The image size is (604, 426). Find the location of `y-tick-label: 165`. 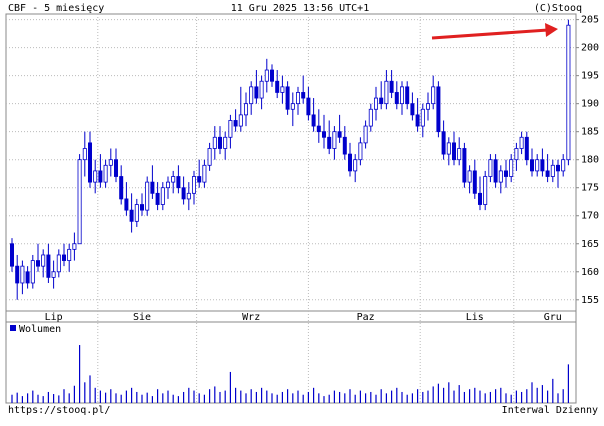

y-tick-label: 165 is located at coordinates (590, 244).